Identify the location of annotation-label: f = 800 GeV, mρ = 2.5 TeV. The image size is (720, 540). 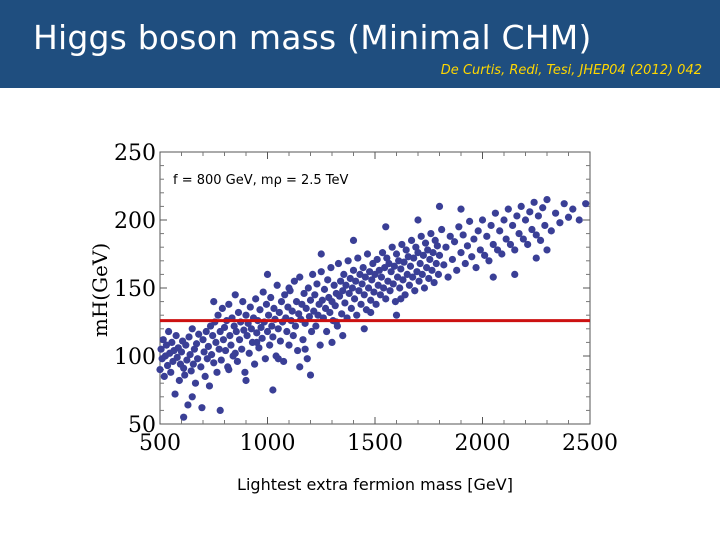
(261, 180).